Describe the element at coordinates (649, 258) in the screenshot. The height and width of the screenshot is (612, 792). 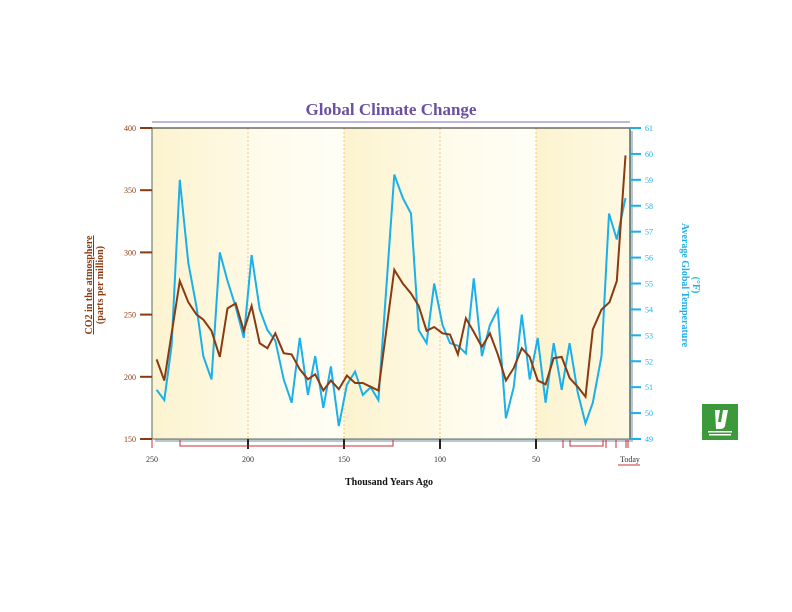
I see `right-tick-label: 56` at that location.